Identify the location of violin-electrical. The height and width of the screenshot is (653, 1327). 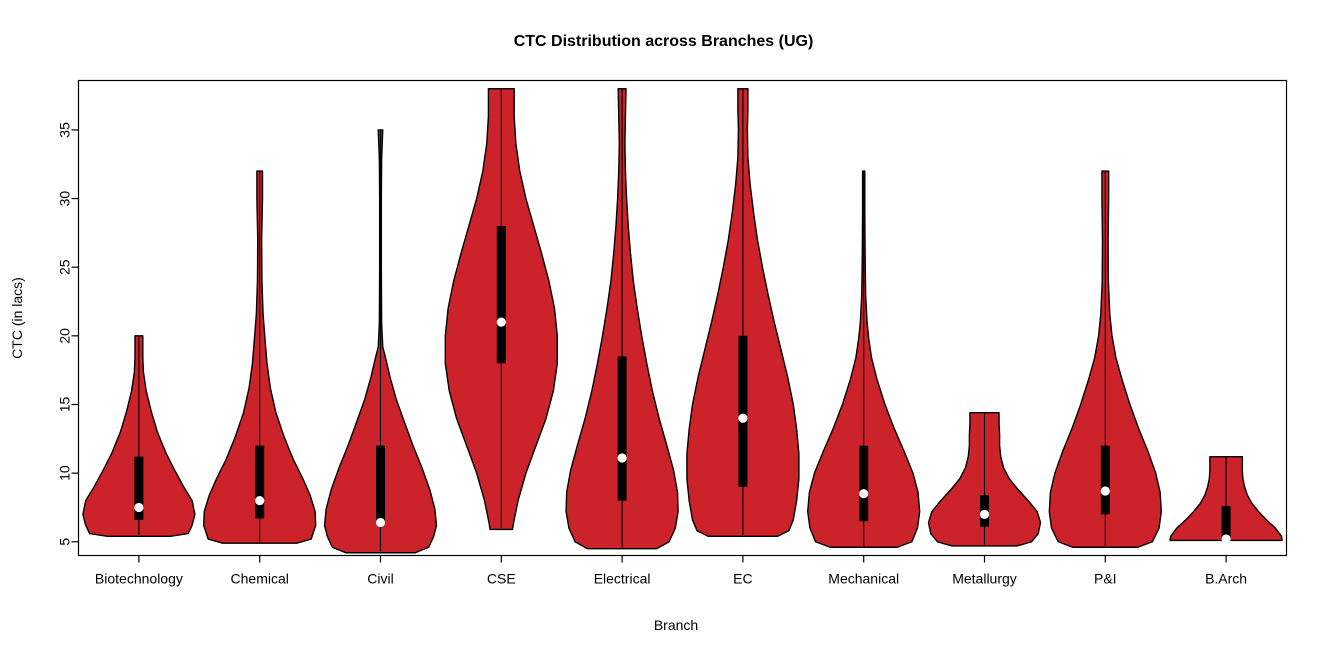
(622, 319).